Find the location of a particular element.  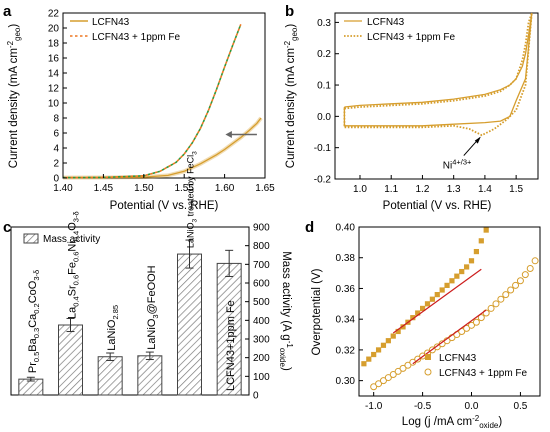

panel-c-ytick-label: 200 is located at coordinates (261, 358).